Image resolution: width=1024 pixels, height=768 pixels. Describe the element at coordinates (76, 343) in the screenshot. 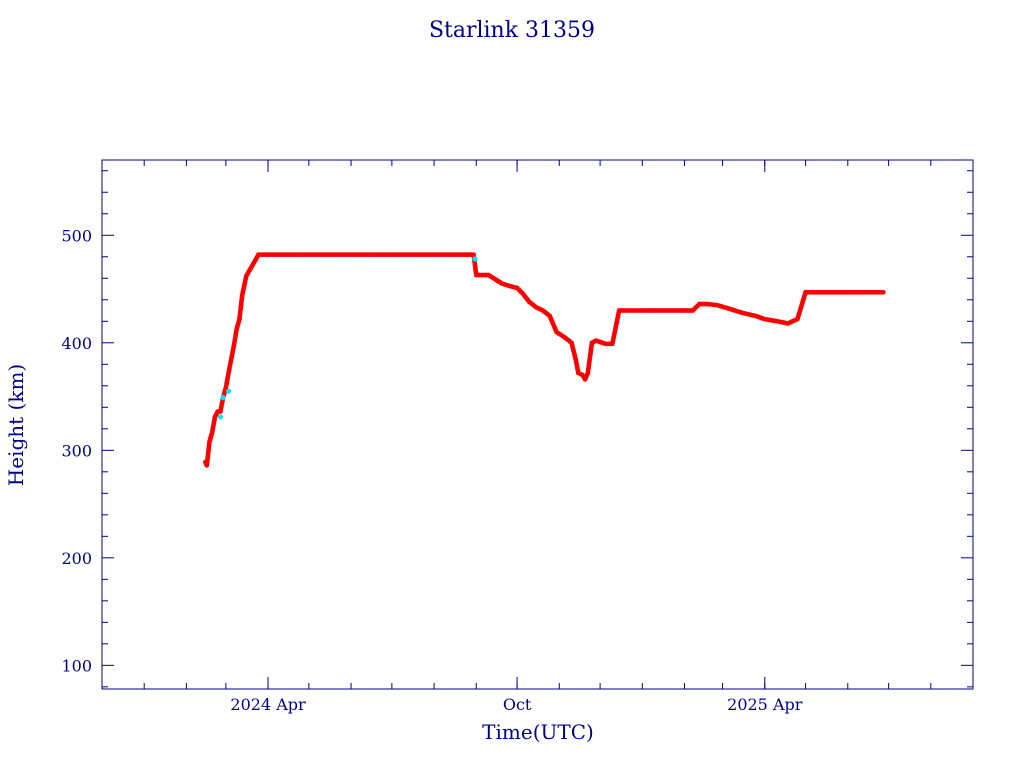

I see `y-tick-label: 400` at that location.